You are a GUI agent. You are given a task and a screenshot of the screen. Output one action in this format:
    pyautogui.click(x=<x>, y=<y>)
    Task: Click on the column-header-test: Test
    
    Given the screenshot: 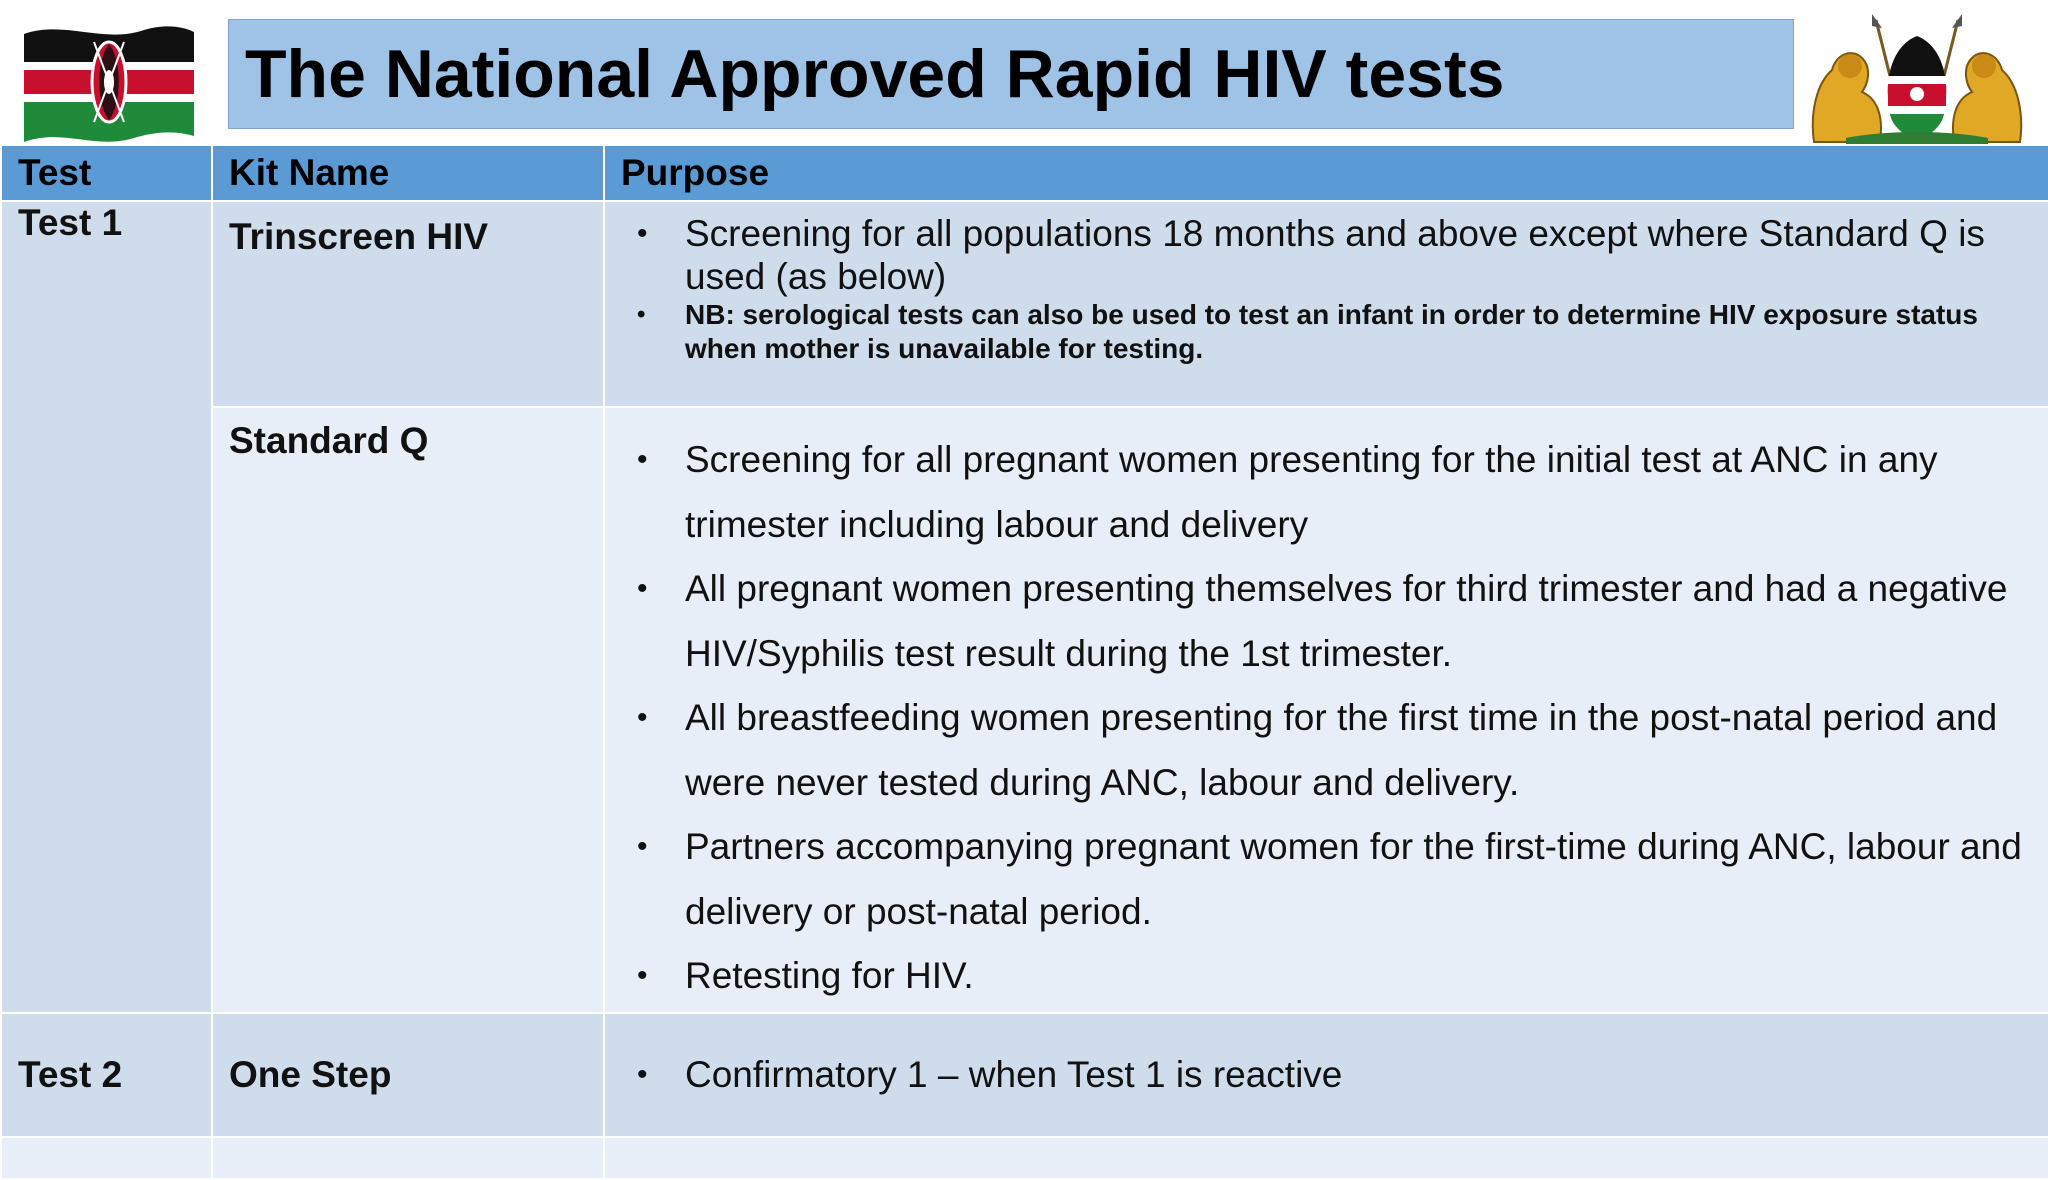 What is the action you would take?
    pyautogui.click(x=106, y=173)
    